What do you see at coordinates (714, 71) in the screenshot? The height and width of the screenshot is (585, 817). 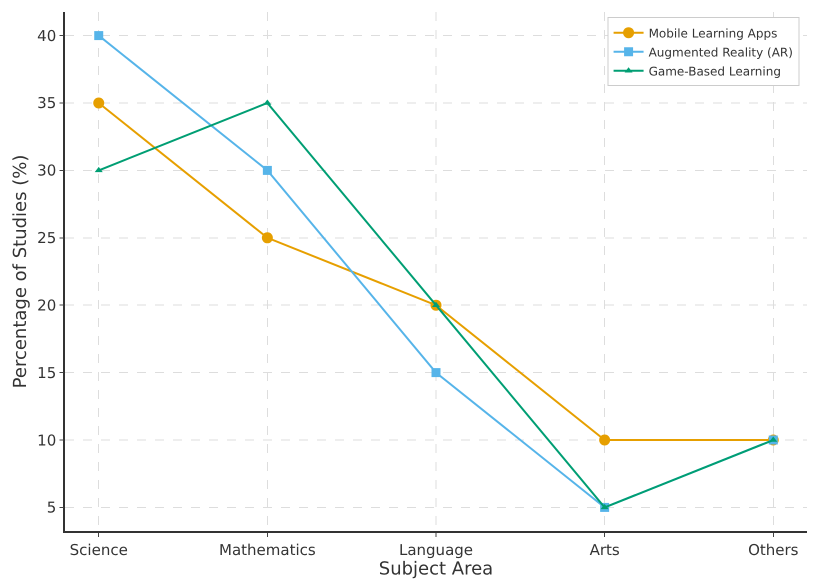 I see `legend-label: Game-Based Learning` at bounding box center [714, 71].